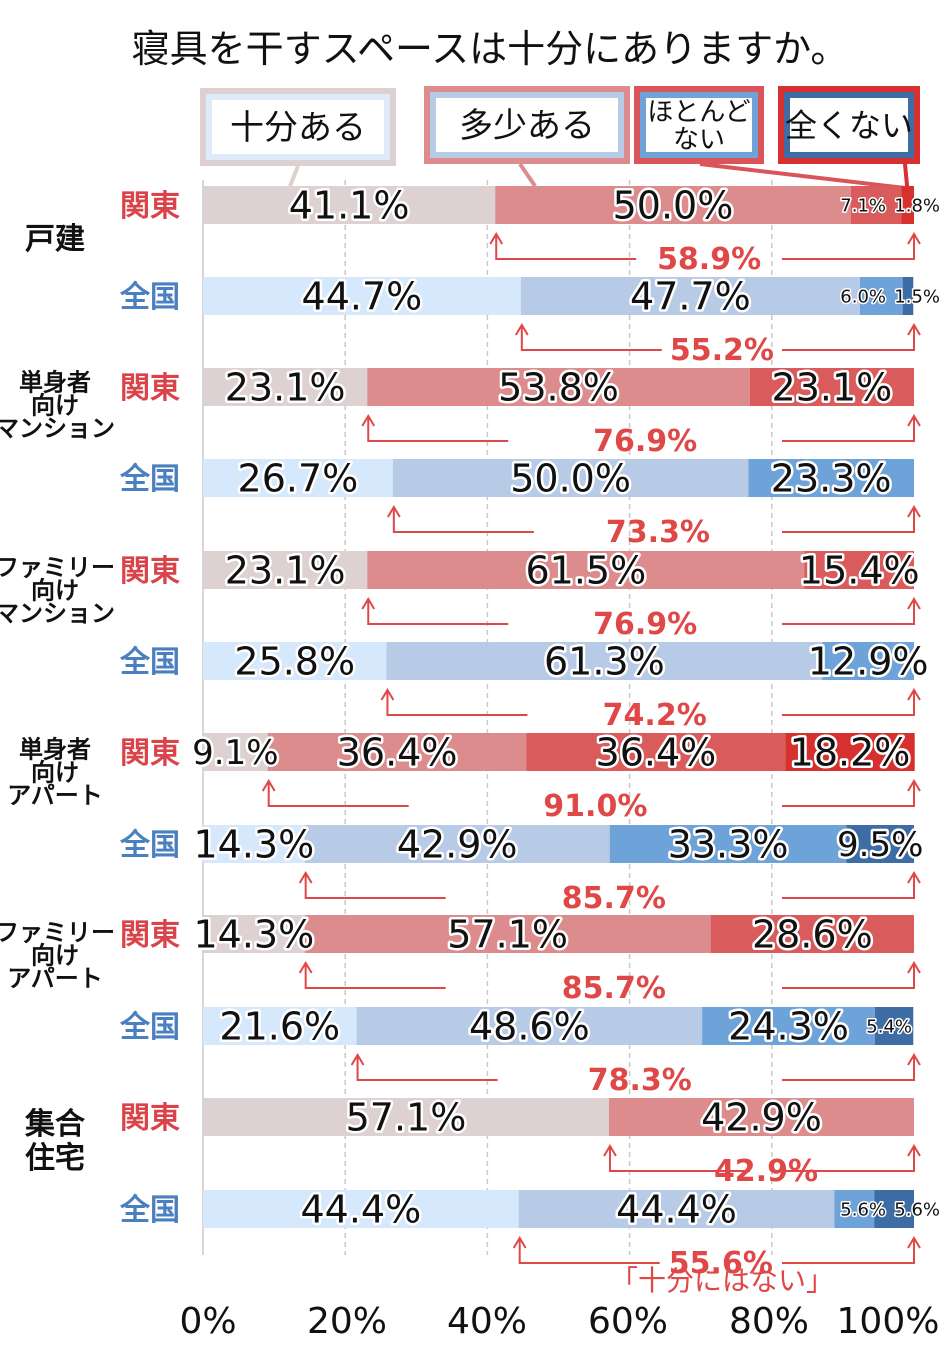  What do you see at coordinates (640, 1080) in the screenshot?
I see `sum-label: 78.3%` at bounding box center [640, 1080].